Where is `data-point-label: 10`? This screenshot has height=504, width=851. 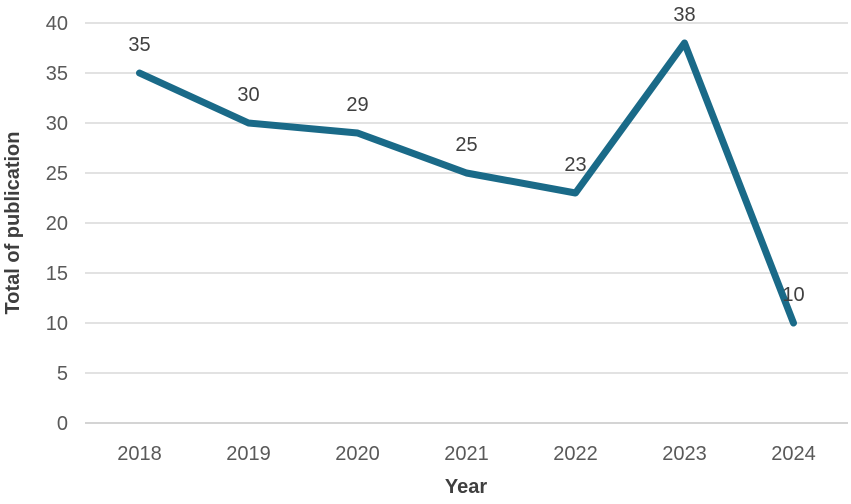
data-point-label: 10 is located at coordinates (793, 295).